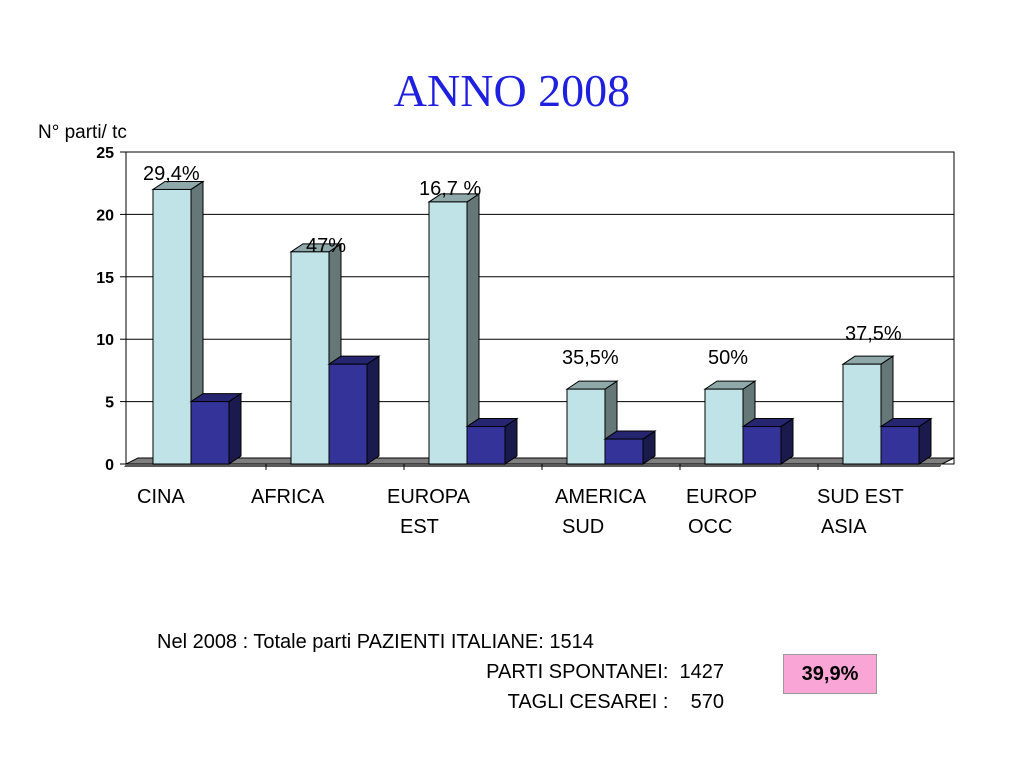 The width and height of the screenshot is (1024, 768). I want to click on bar-annotation: 16,7 %, so click(450, 189).